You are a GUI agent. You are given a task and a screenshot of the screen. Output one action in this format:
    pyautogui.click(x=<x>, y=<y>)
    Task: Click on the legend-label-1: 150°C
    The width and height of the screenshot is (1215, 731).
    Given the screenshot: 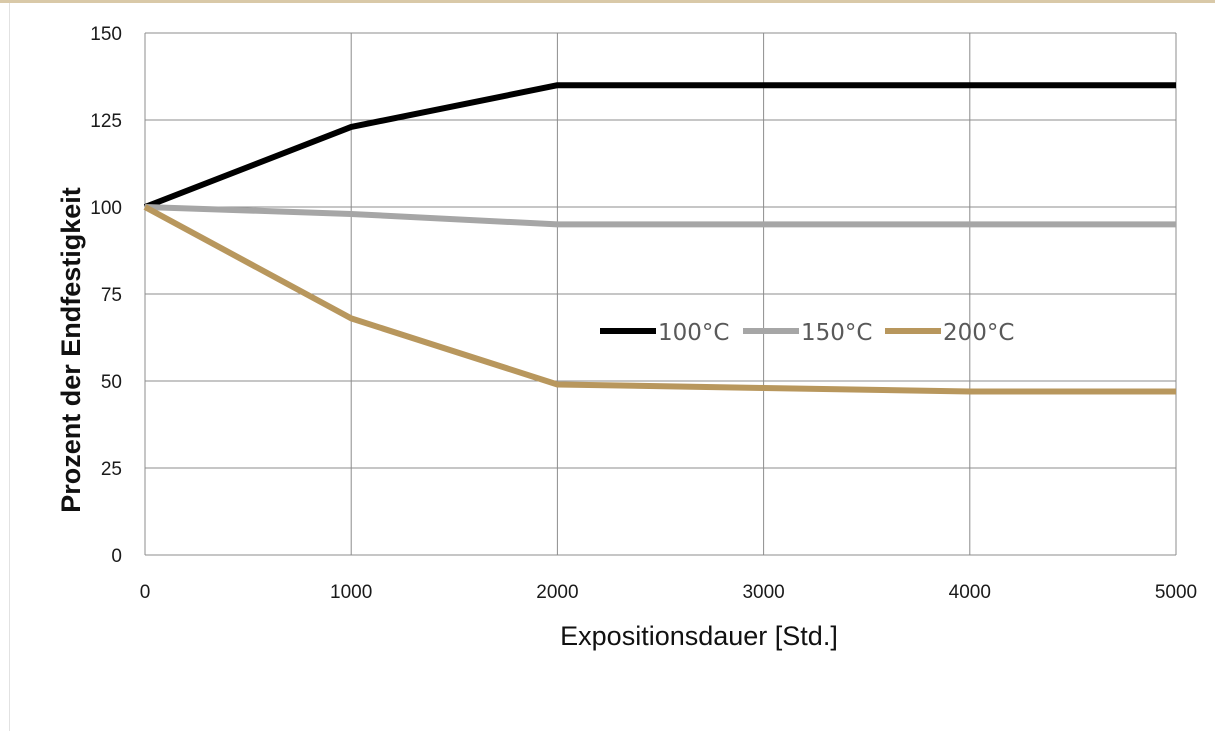 What is the action you would take?
    pyautogui.click(x=836, y=333)
    